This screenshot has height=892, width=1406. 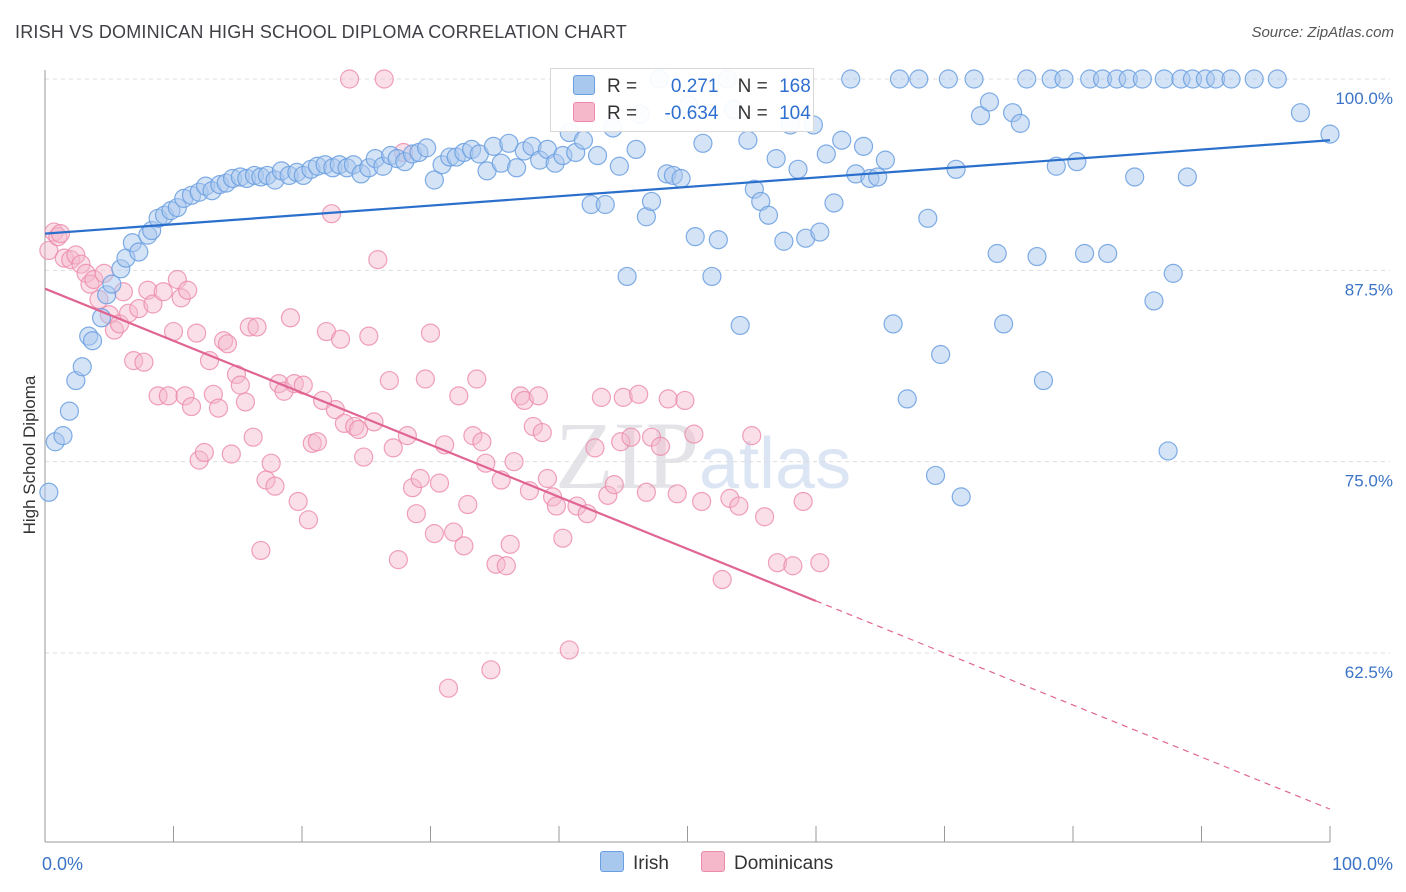 I want to click on irish-r-label: R =, so click(x=622, y=86).